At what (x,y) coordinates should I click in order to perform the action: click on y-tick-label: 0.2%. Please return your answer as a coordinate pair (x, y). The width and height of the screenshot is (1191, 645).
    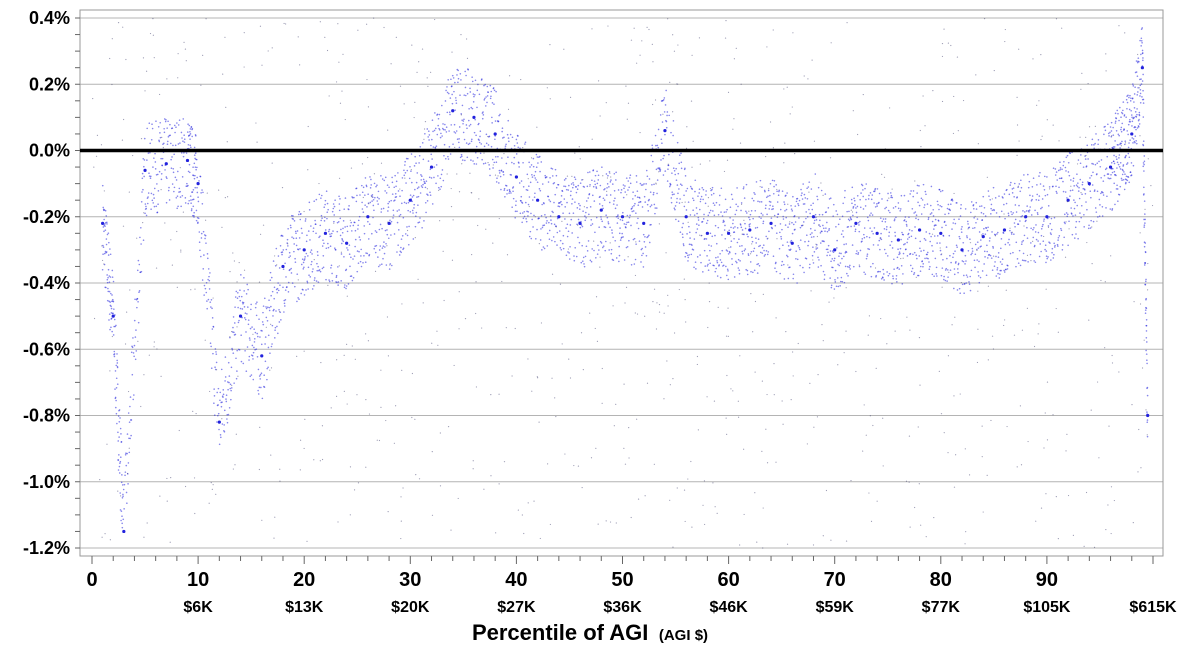
    Looking at the image, I should click on (49, 84).